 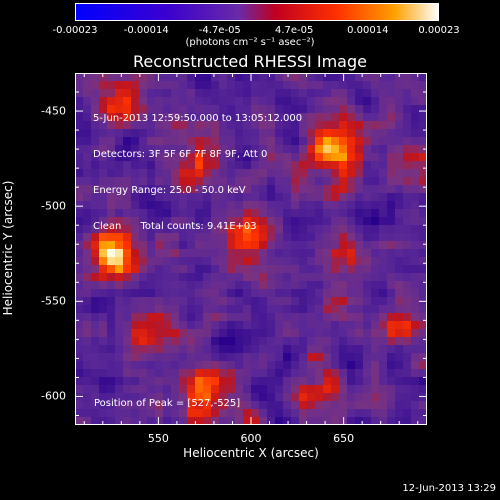 What do you see at coordinates (257, 12) in the screenshot?
I see `colorbar` at bounding box center [257, 12].